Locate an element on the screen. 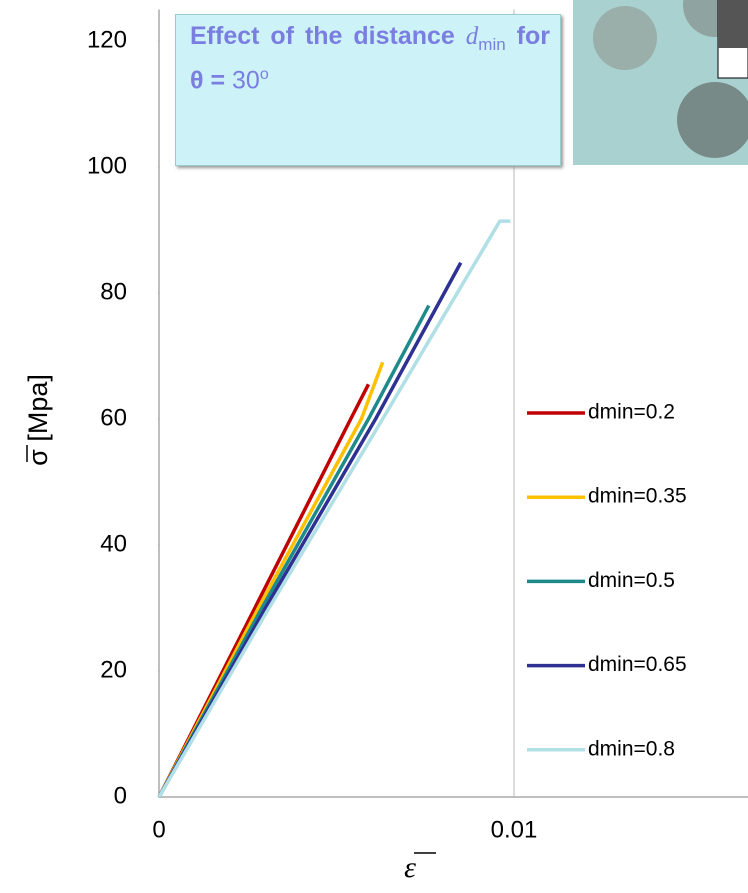  x-tick-label: 0 is located at coordinates (158, 829).